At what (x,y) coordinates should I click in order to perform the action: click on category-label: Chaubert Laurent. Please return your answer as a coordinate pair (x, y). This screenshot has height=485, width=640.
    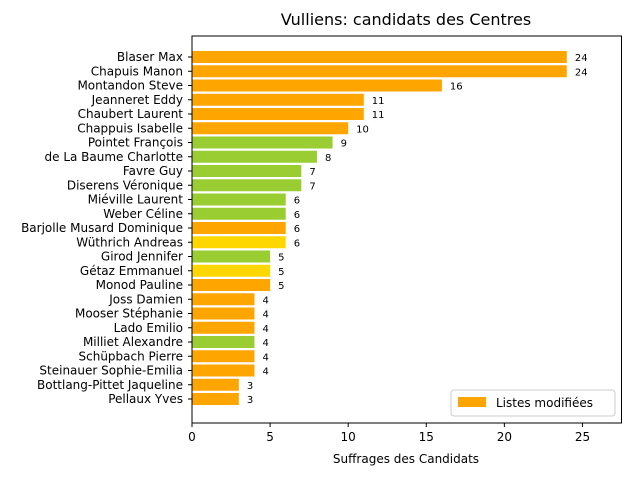
    Looking at the image, I should click on (131, 114).